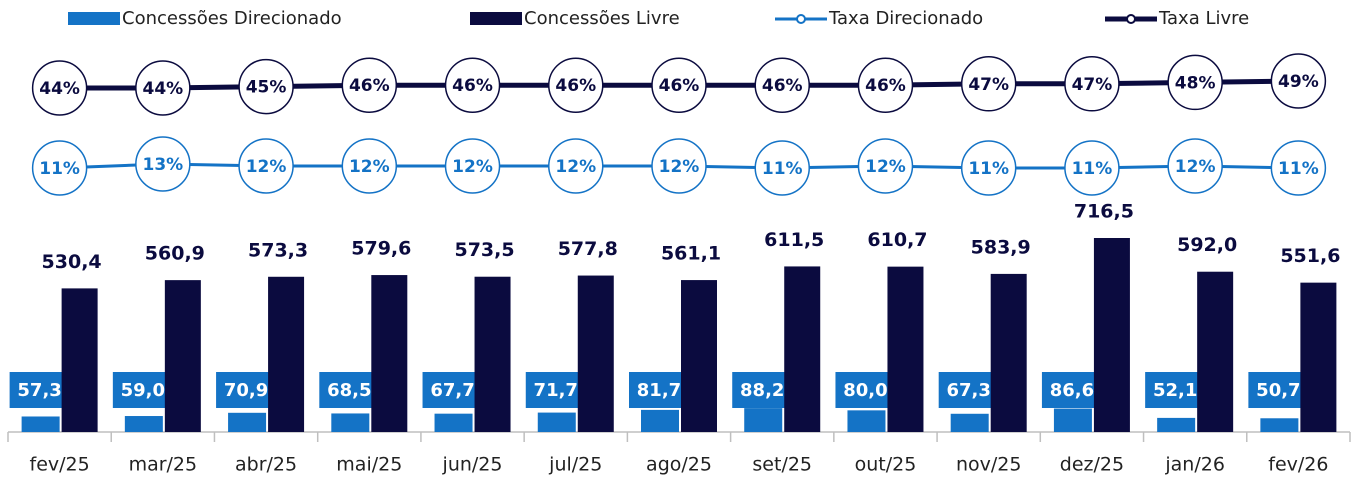  Describe the element at coordinates (1310, 256) in the screenshot. I see `data-label: 551,6` at that location.